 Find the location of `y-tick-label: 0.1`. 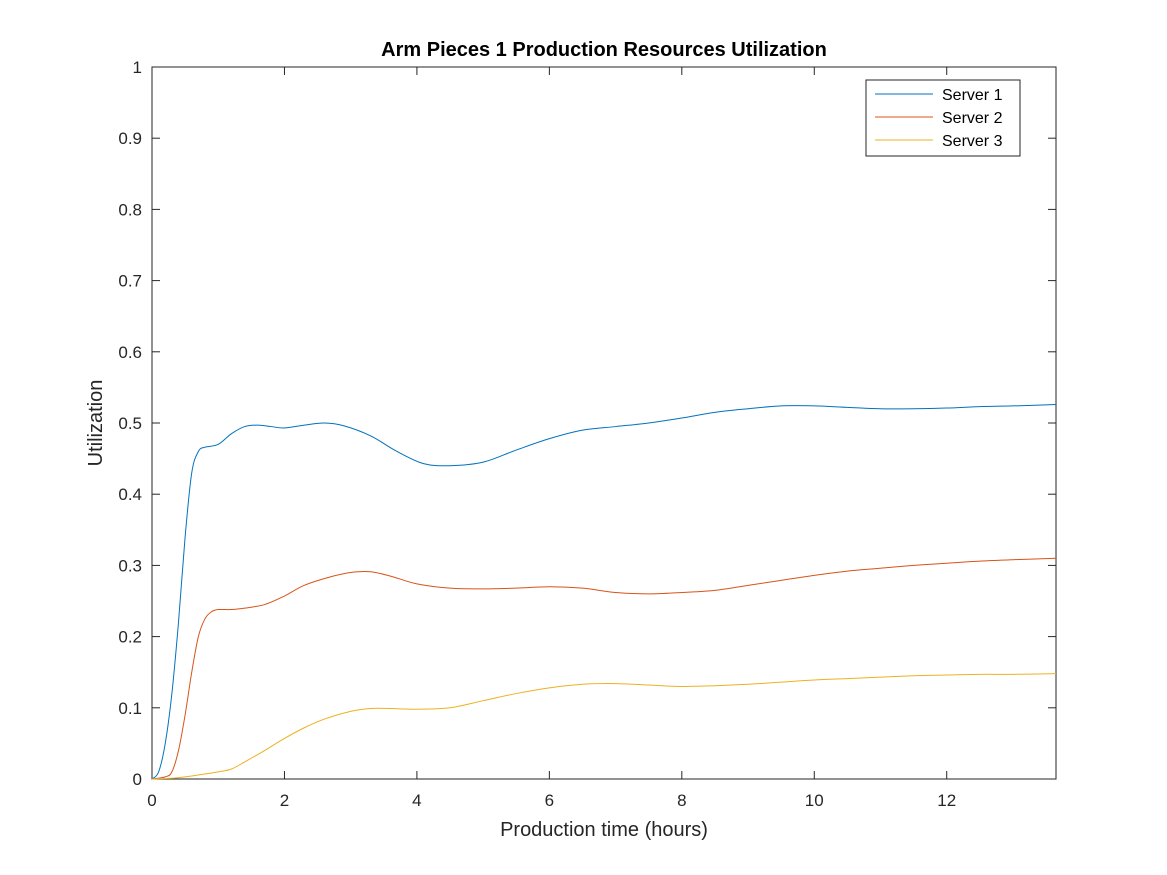

y-tick-label: 0.1 is located at coordinates (130, 708).